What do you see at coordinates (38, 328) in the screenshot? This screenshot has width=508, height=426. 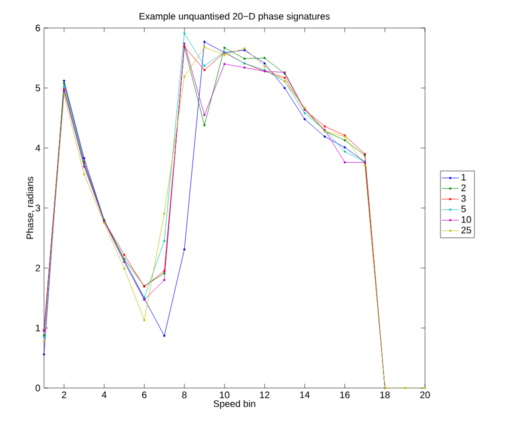 I see `y-tick-label: 1` at bounding box center [38, 328].